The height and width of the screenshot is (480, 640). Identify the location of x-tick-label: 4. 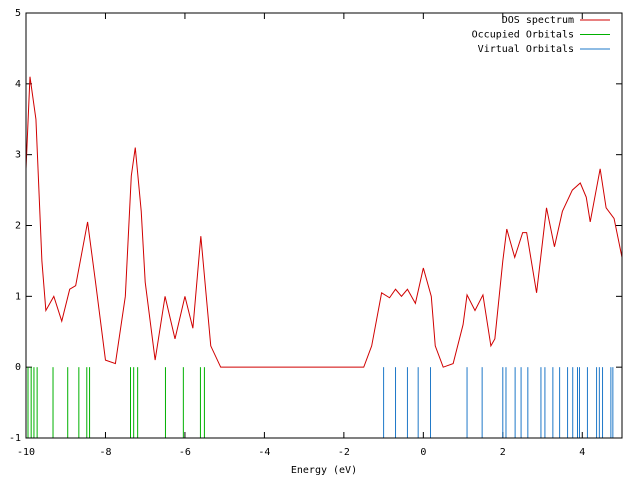
(582, 452).